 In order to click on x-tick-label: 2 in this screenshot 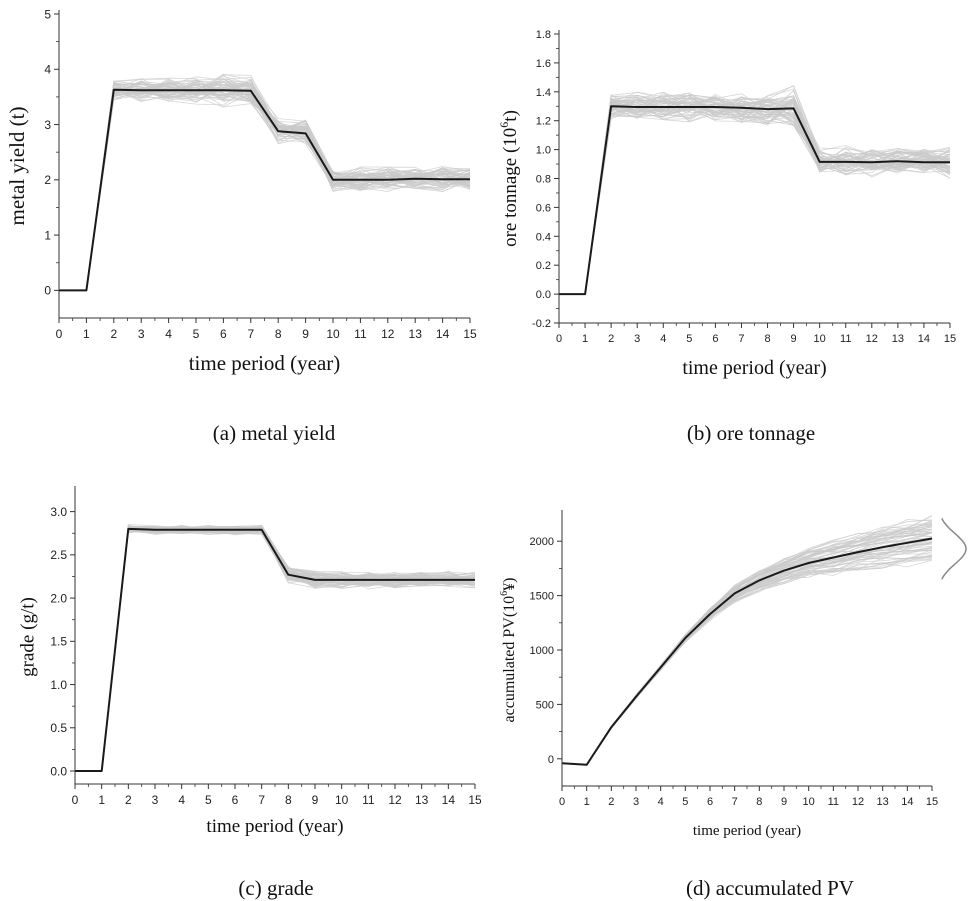, I will do `click(611, 802)`.